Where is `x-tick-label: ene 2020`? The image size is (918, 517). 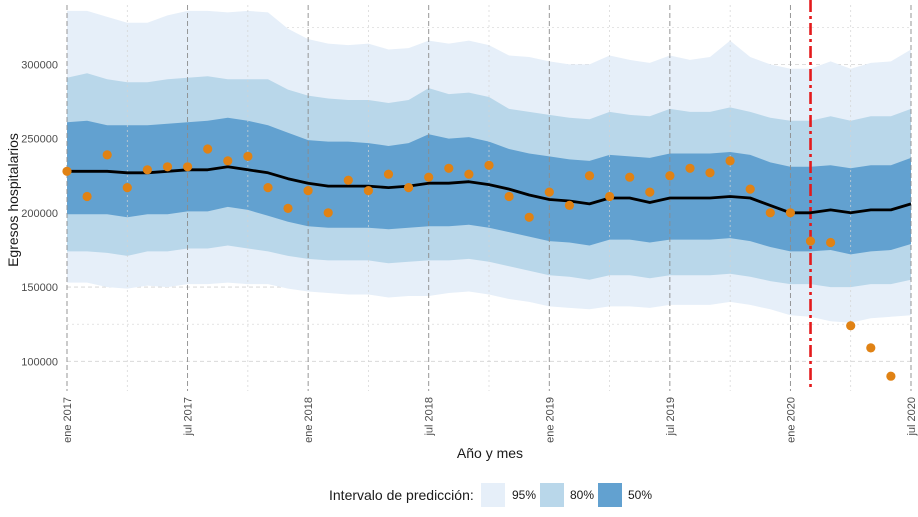
x-tick-label: ene 2020 is located at coordinates (791, 420).